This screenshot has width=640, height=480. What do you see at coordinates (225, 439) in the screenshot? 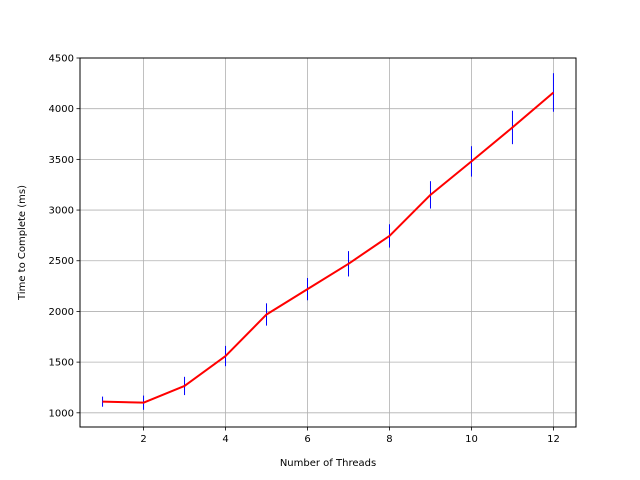
I see `x-tick-label: 4` at bounding box center [225, 439].